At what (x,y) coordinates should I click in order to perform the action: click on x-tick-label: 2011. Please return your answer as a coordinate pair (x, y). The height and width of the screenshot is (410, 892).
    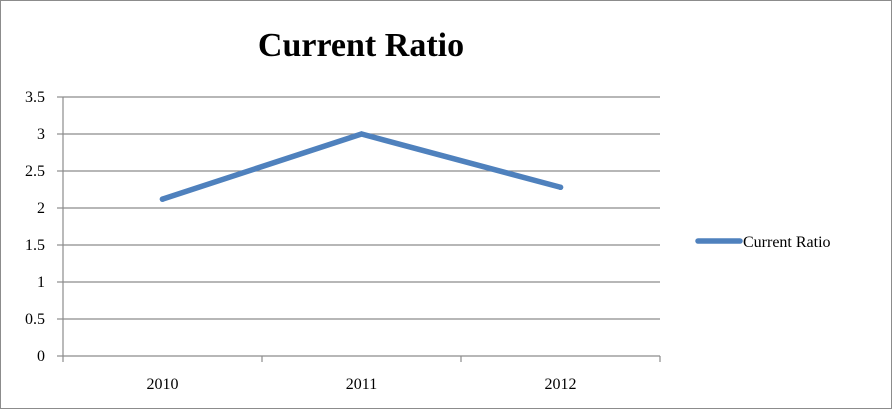
    Looking at the image, I should click on (361, 384).